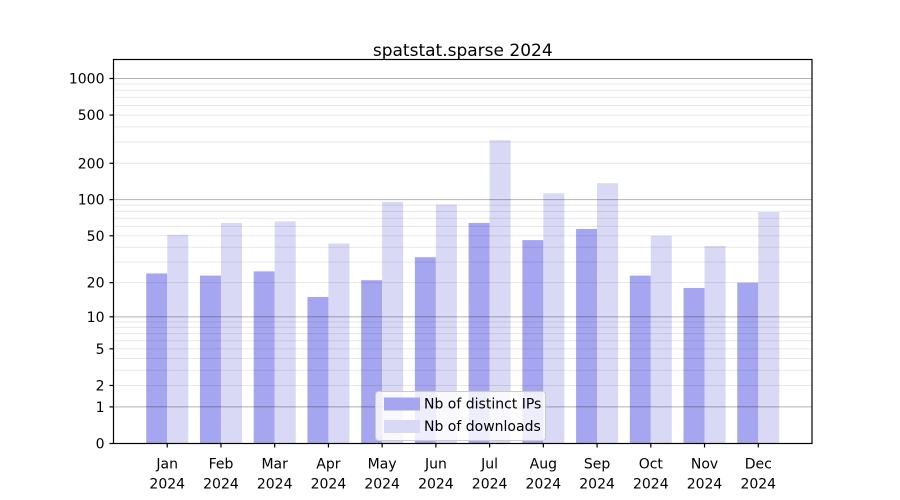 The image size is (900, 500). Describe the element at coordinates (274, 465) in the screenshot. I see `x-tick-label-mar: Mar` at that location.